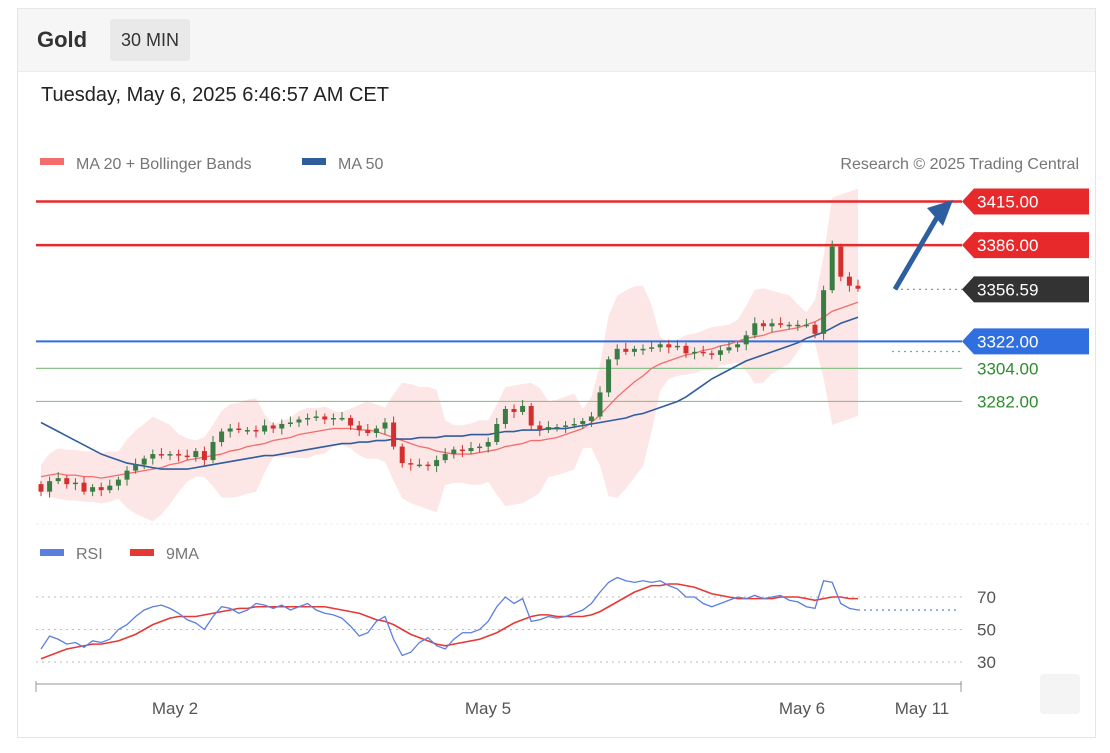 The height and width of the screenshot is (753, 1110). I want to click on forecast-arrow-shaft, so click(917, 251).